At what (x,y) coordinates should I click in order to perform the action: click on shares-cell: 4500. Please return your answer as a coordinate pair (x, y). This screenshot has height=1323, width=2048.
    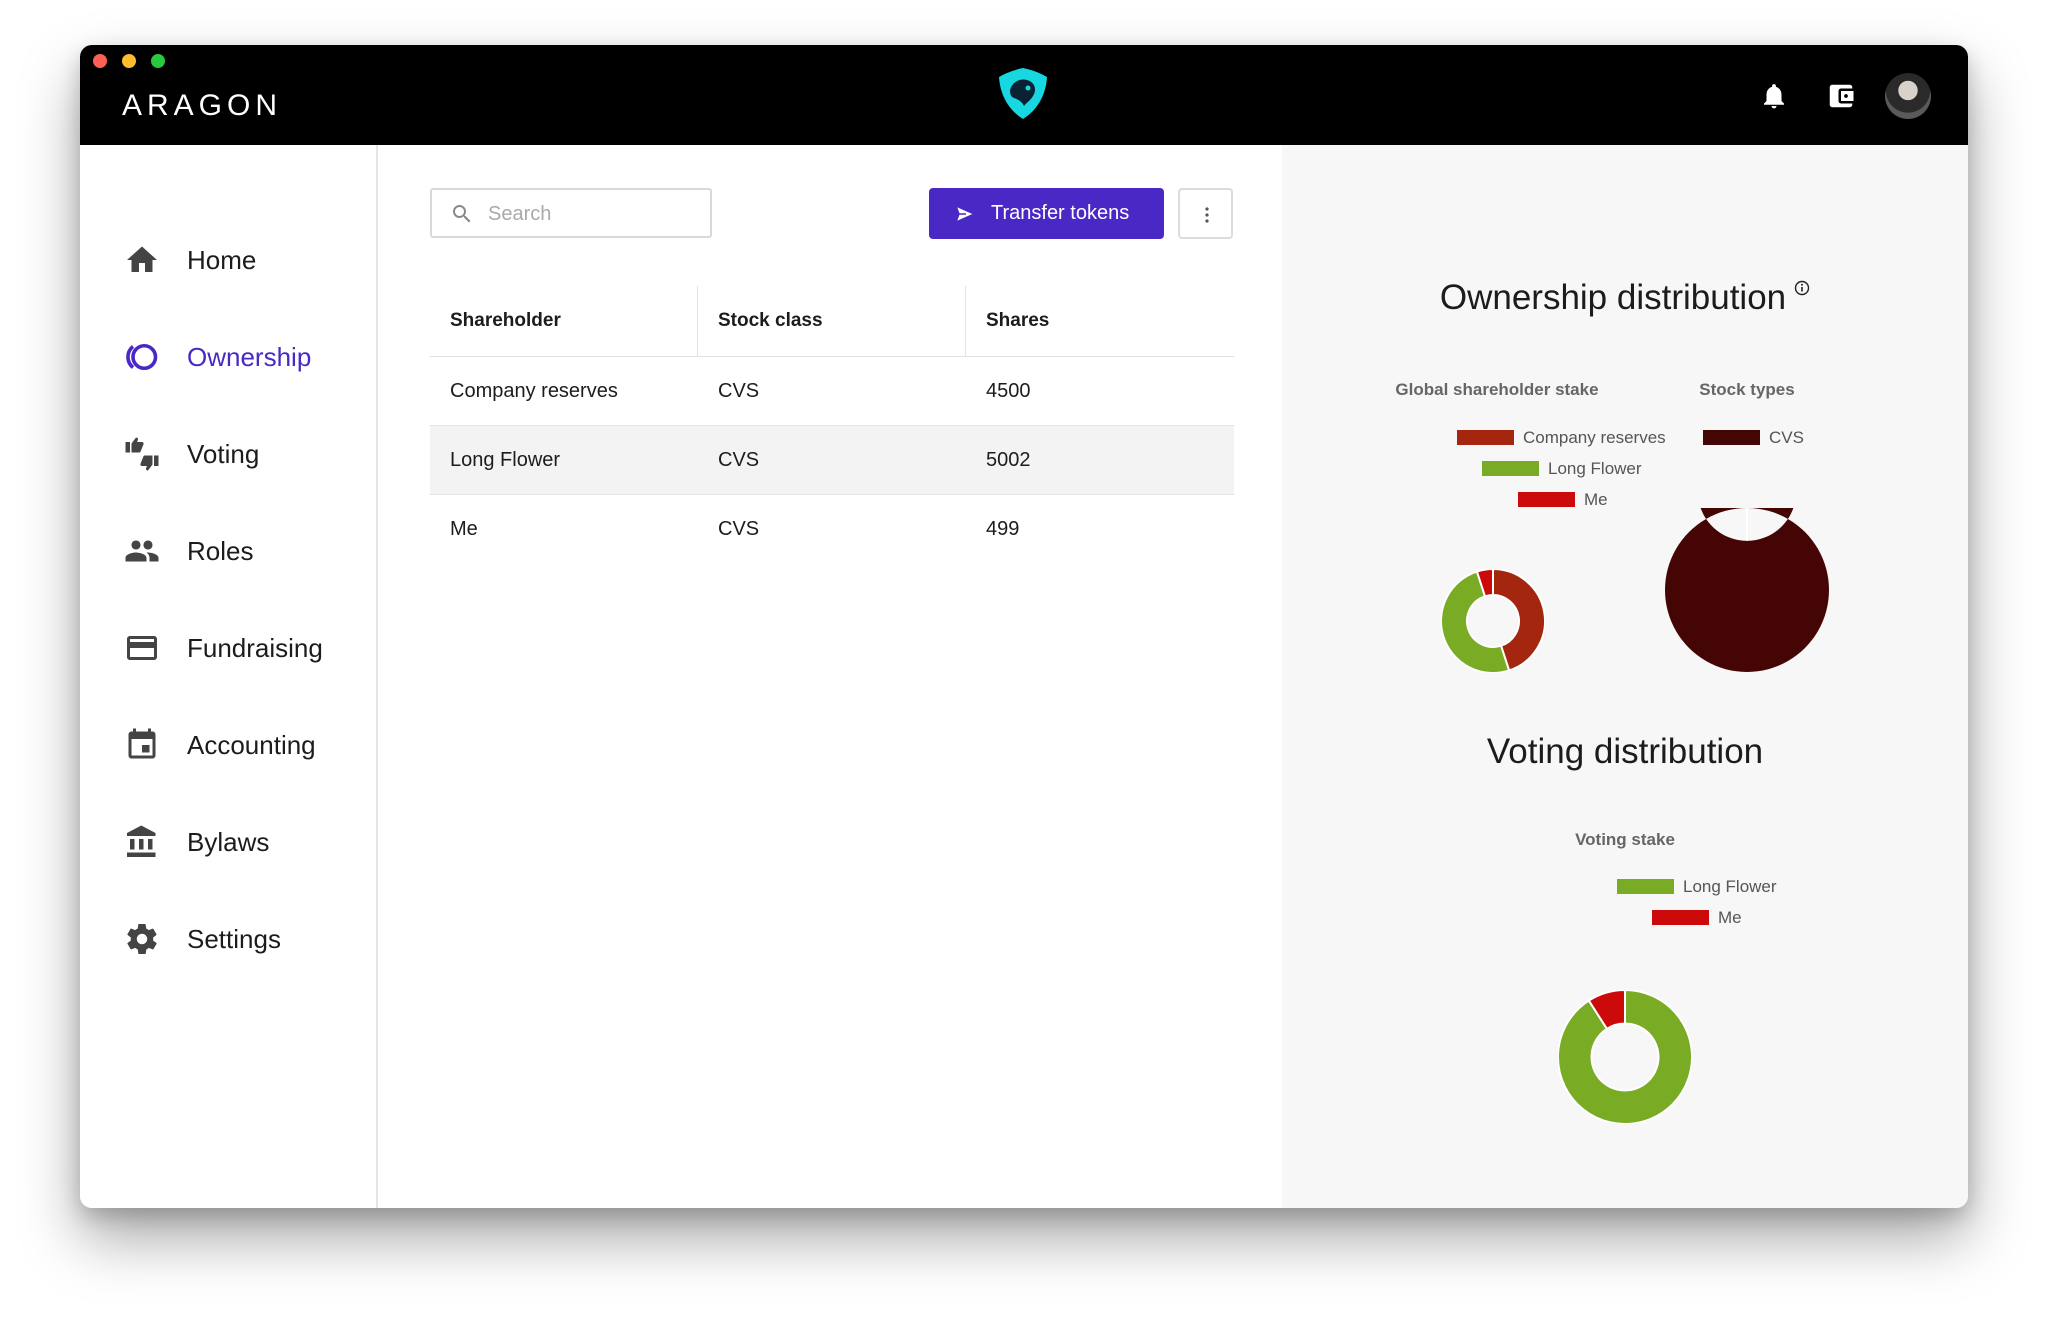
    Looking at the image, I should click on (1008, 391).